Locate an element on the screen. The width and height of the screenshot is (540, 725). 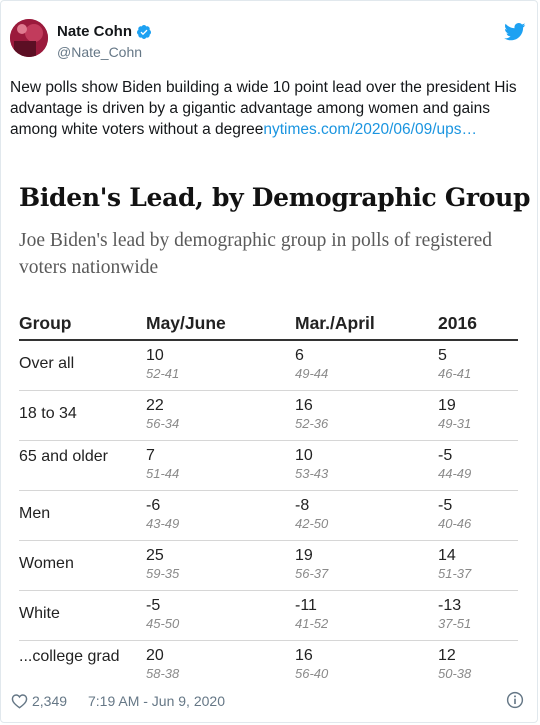
table-cell: -8 42-50 is located at coordinates (311, 514).